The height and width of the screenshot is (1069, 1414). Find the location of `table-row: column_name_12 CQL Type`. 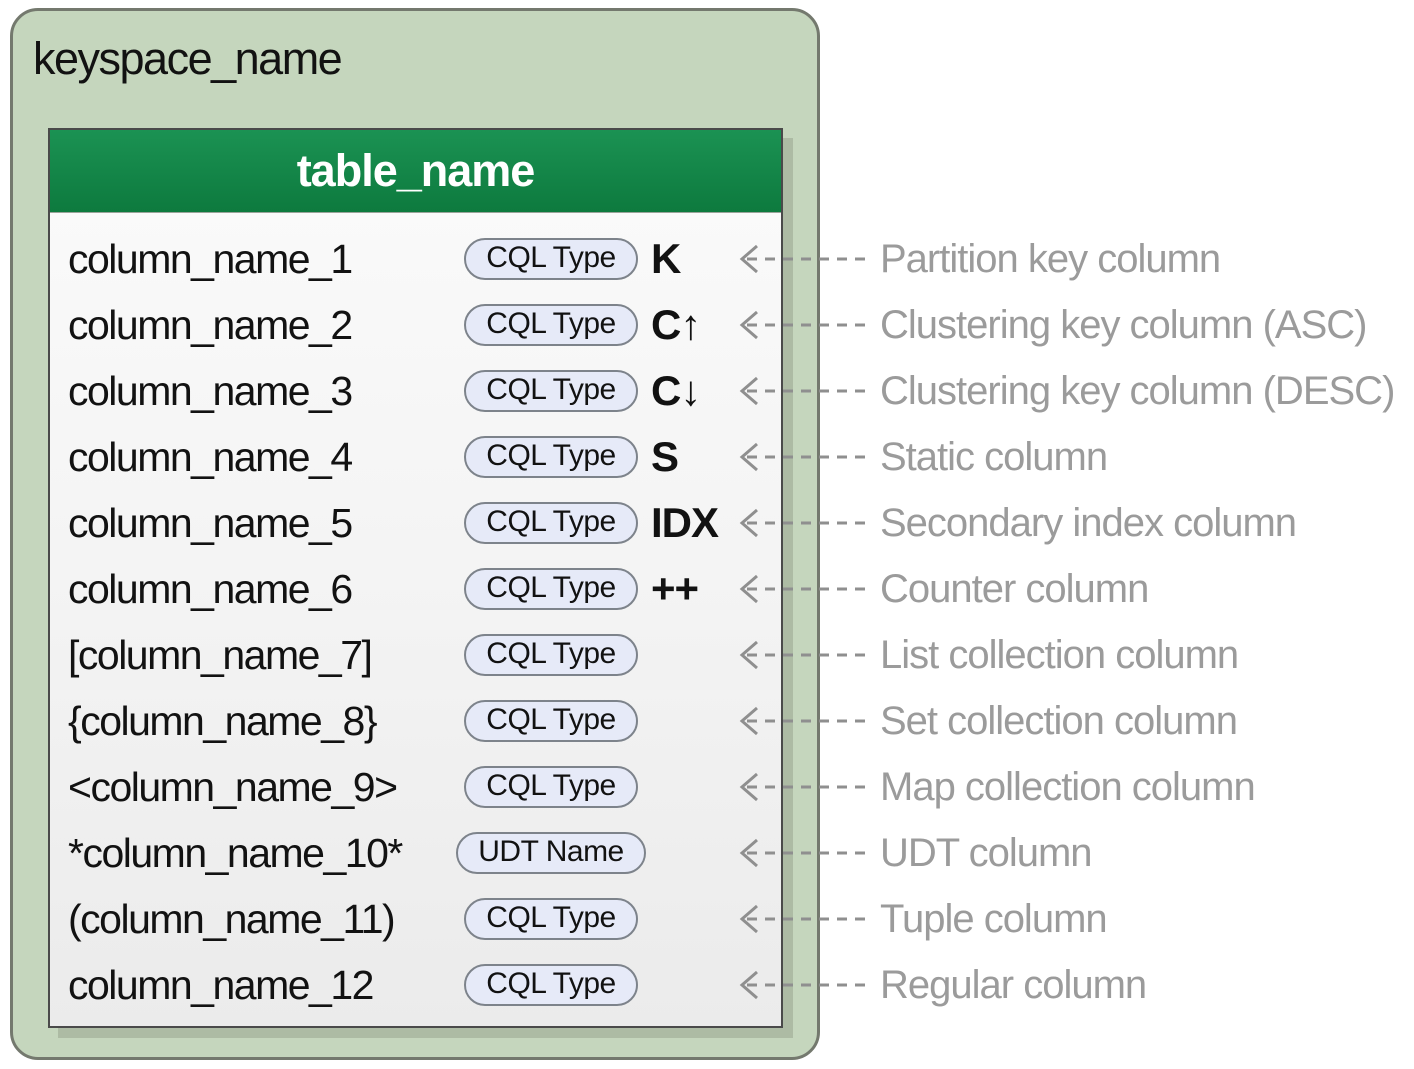

table-row: column_name_12 CQL Type is located at coordinates (415, 985).